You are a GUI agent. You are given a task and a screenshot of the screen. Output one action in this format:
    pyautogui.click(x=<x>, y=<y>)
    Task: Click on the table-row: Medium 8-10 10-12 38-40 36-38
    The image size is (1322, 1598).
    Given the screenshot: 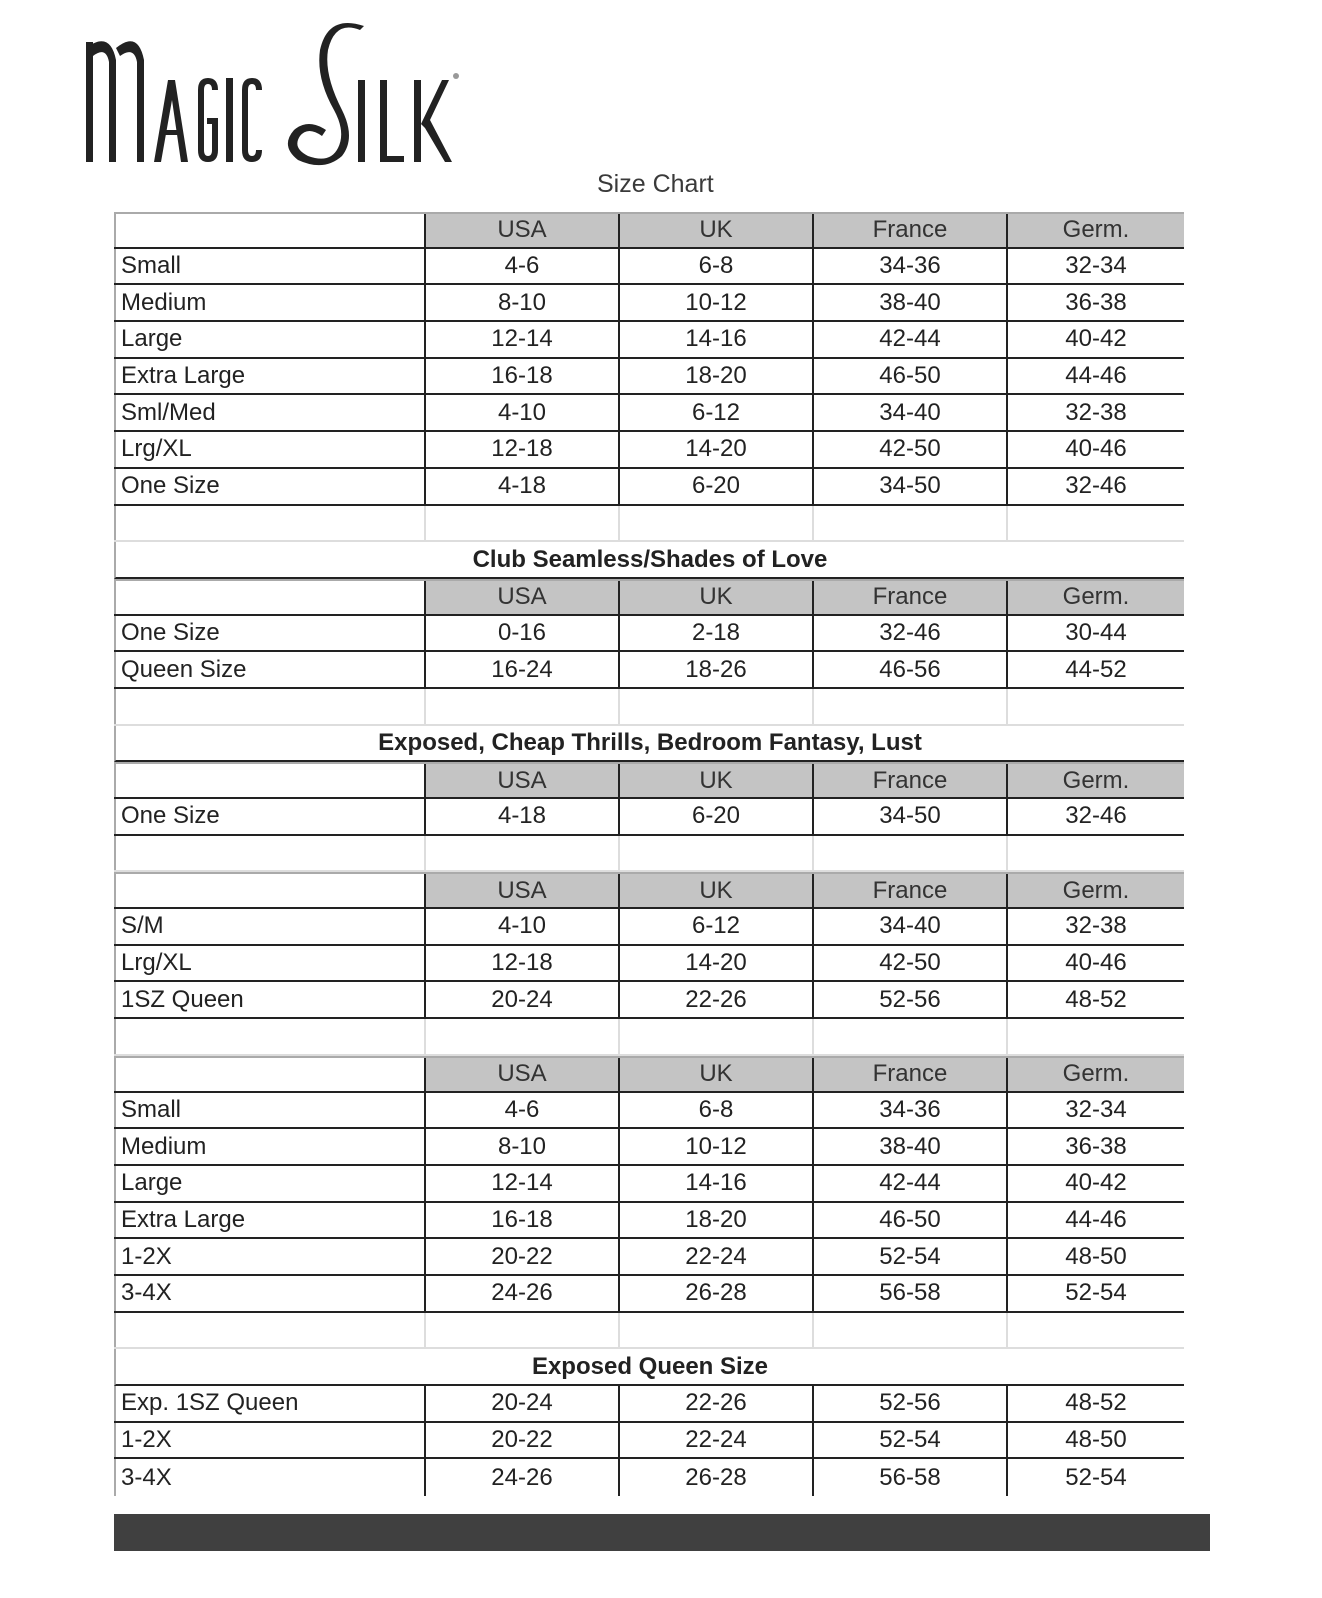 What is the action you would take?
    pyautogui.click(x=649, y=1147)
    